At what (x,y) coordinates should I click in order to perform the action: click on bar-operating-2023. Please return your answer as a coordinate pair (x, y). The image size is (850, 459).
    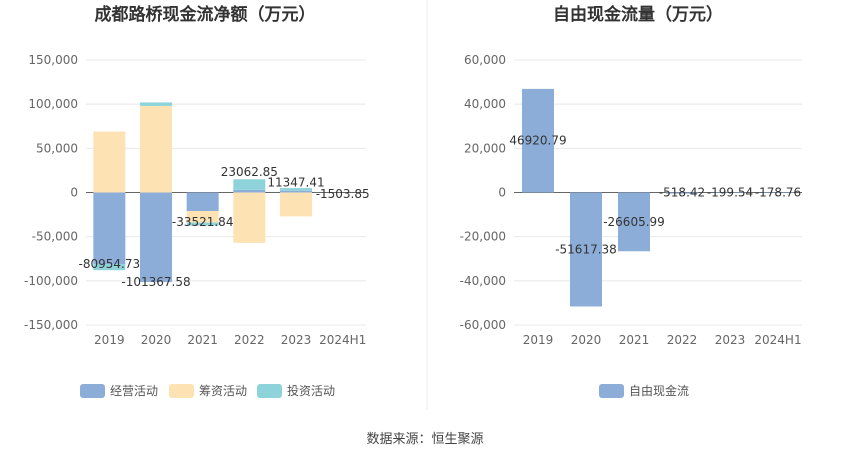
    Looking at the image, I should click on (296, 191).